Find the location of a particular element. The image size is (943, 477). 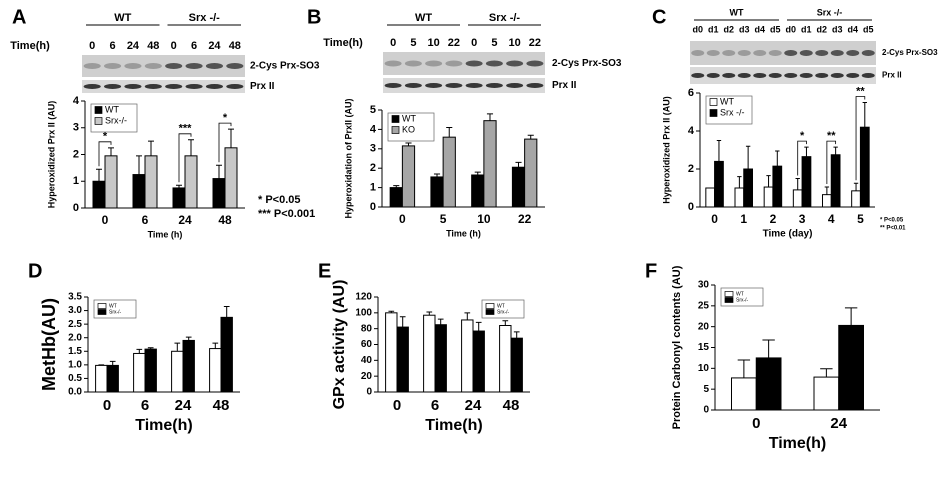

p-value-note: ** P<0.01 is located at coordinates (893, 229).